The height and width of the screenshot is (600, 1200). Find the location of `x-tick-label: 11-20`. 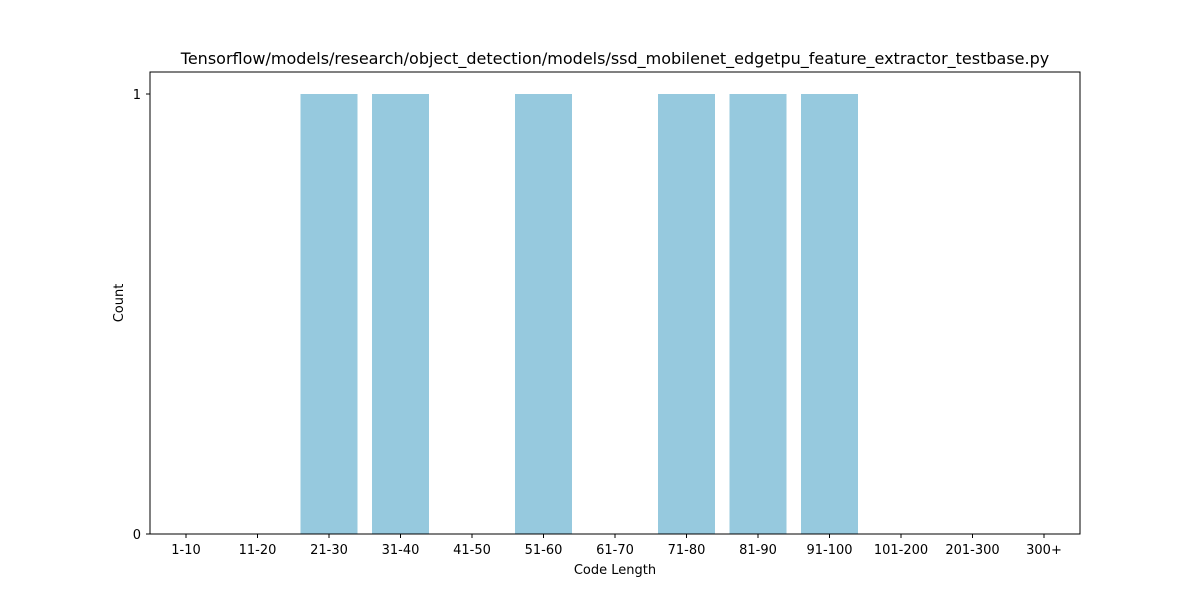

x-tick-label: 11-20 is located at coordinates (258, 550).